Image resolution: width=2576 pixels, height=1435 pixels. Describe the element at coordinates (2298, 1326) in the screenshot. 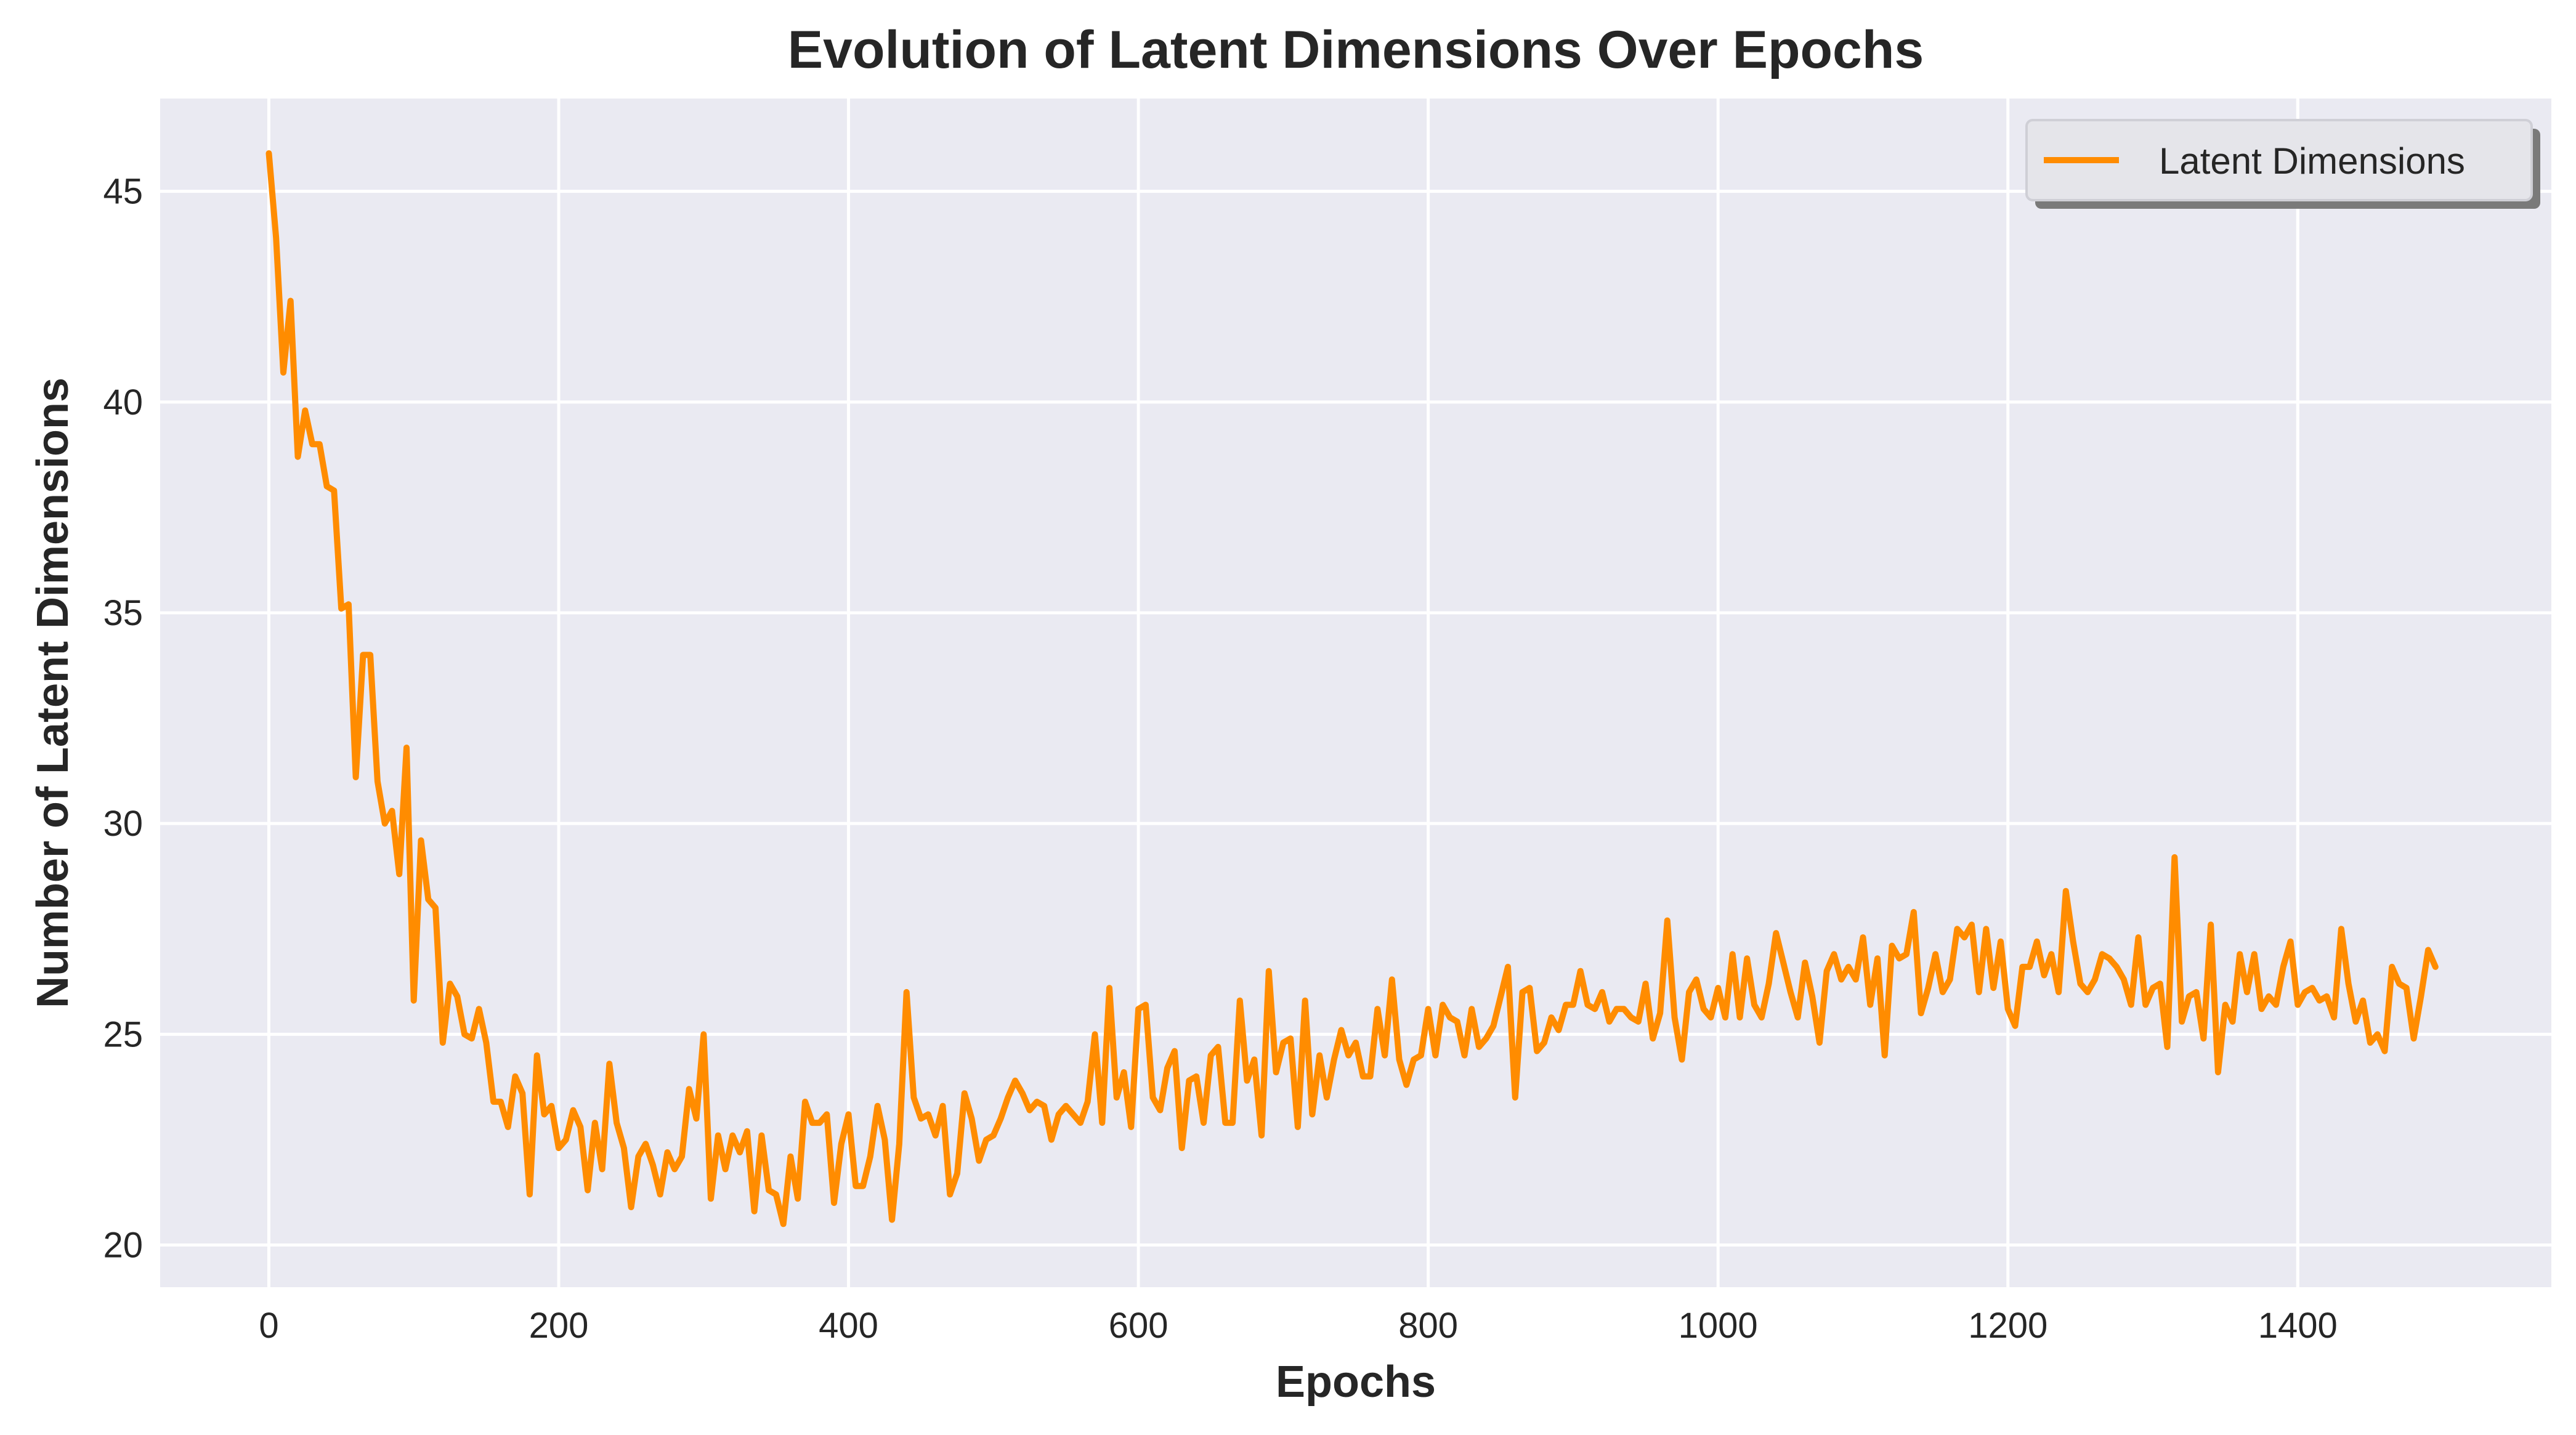

I see `x-tick-label: 1400` at that location.